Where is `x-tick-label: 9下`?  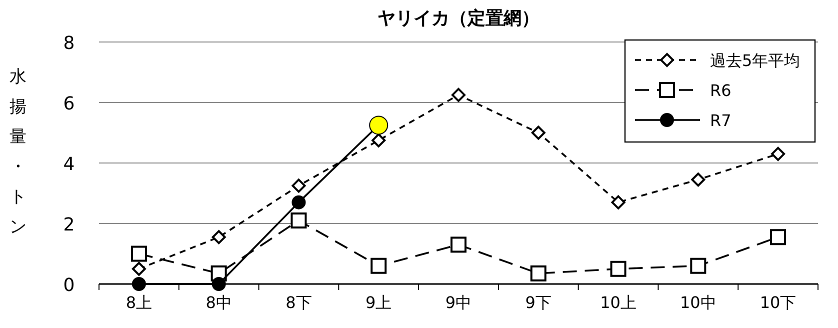 x-tick-label: 9下 is located at coordinates (538, 302).